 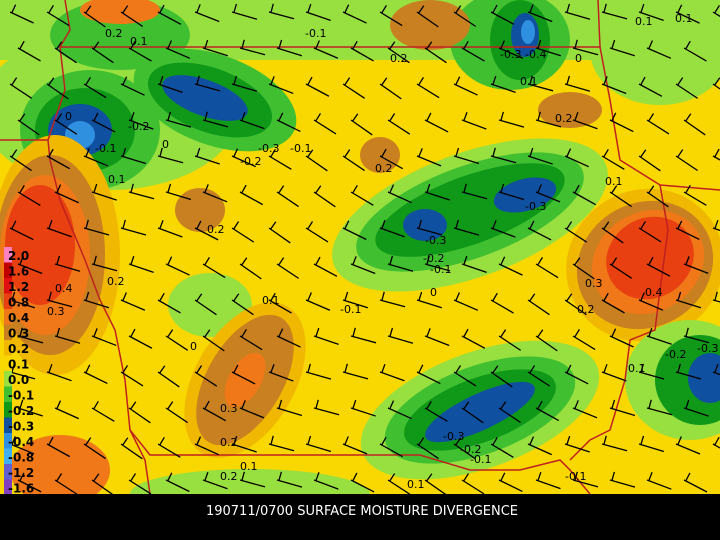 I want to click on contour-label: 0.4, so click(x=654, y=292).